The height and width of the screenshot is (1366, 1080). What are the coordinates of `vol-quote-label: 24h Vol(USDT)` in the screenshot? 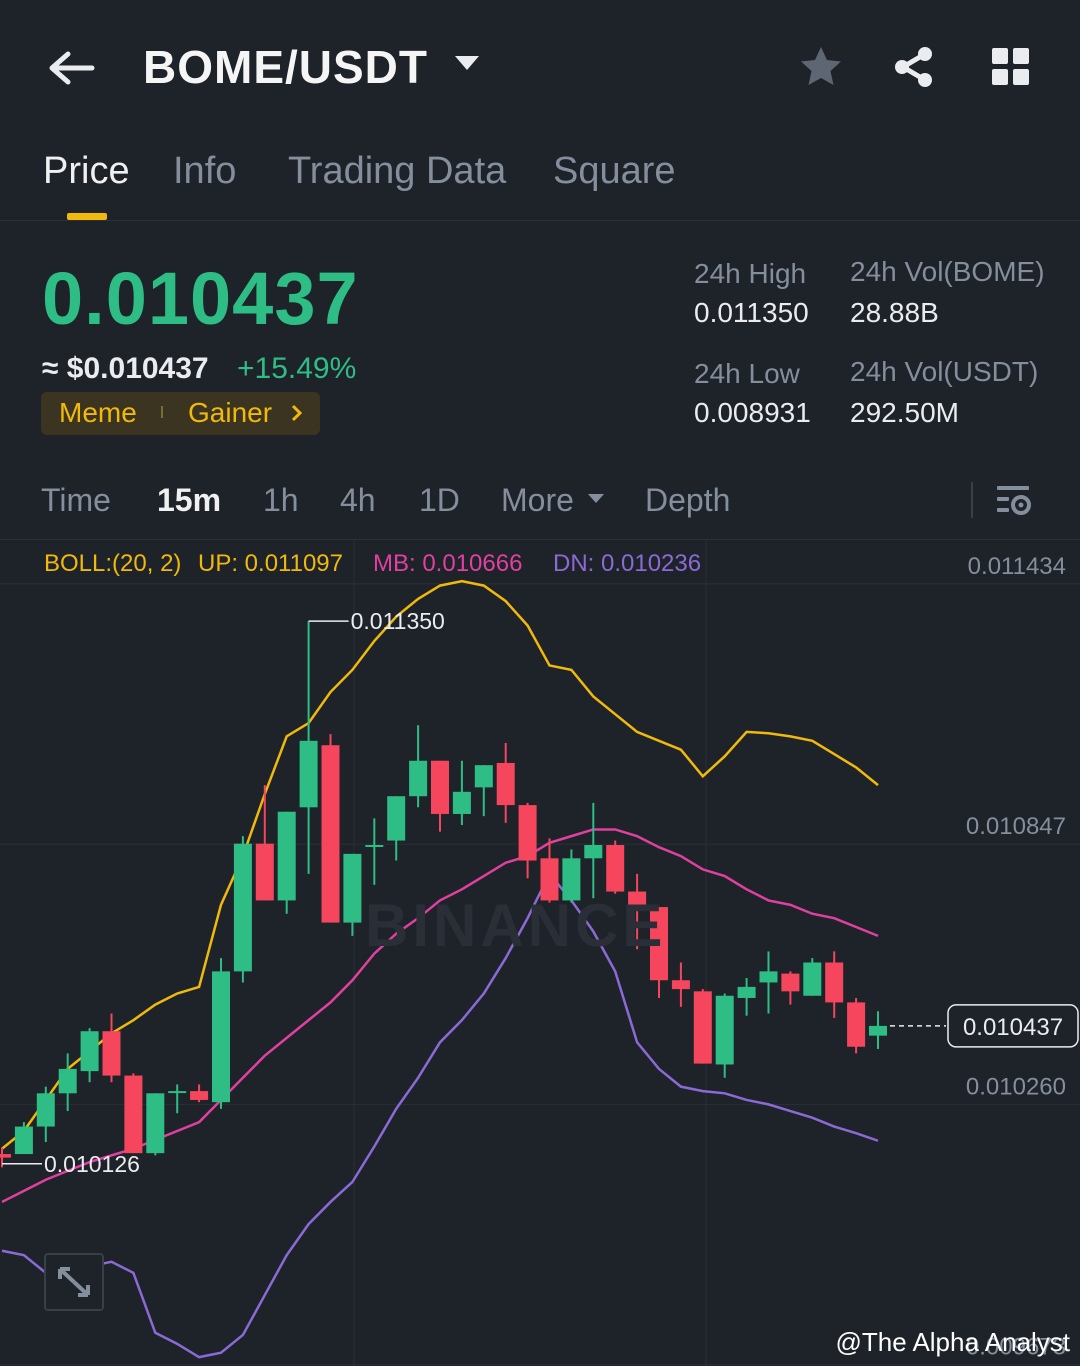 It's located at (944, 371).